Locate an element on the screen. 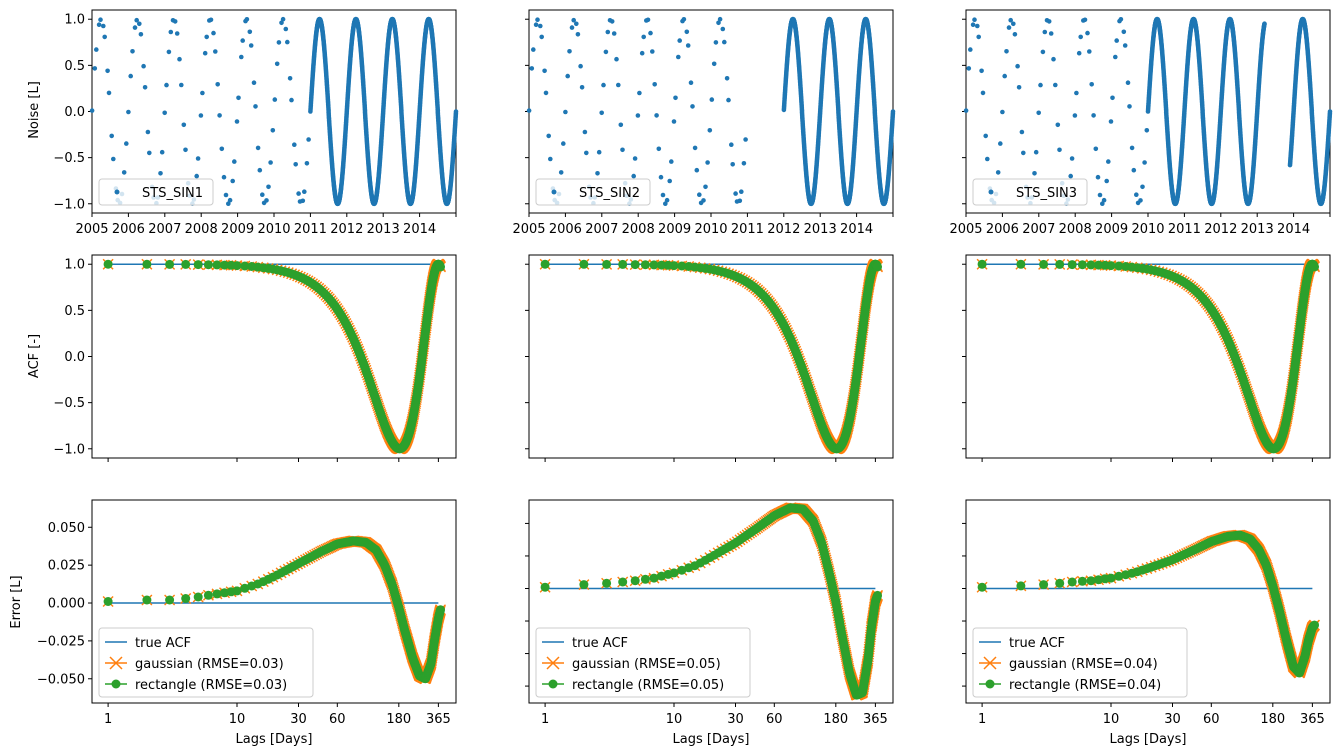 The image size is (1340, 756). noise-xtick-label: 2012 is located at coordinates (1220, 229).